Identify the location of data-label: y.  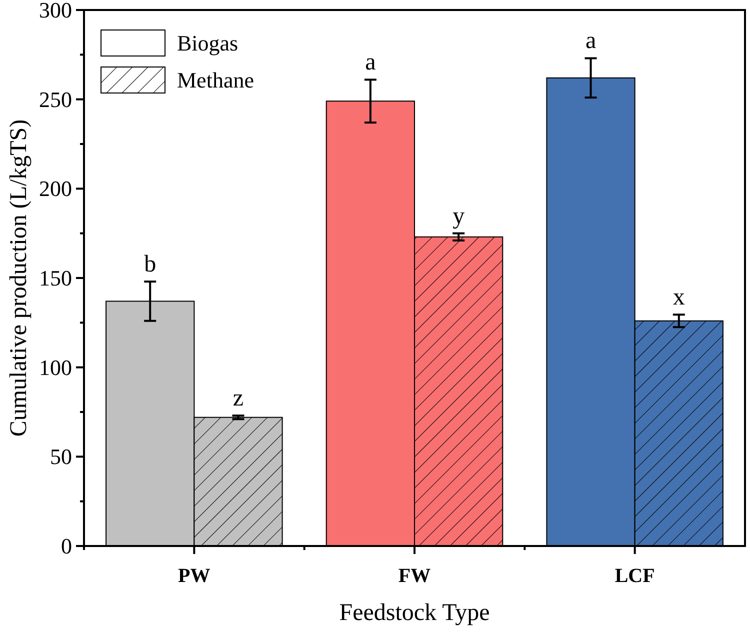
(458, 216).